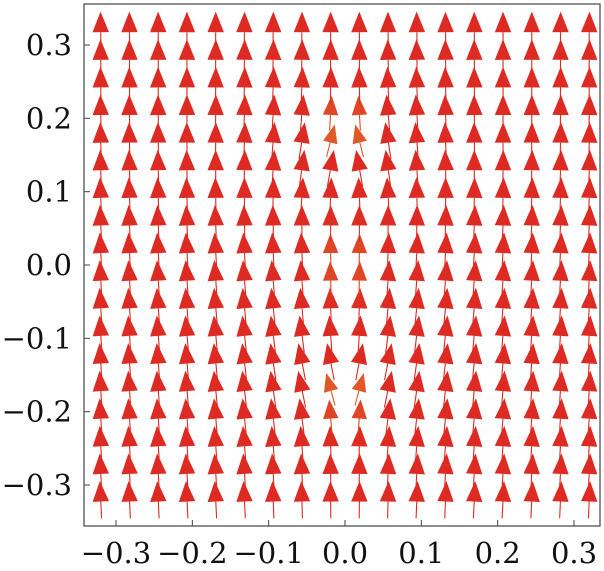  I want to click on y-tick-label: −0.3, so click(37, 485).